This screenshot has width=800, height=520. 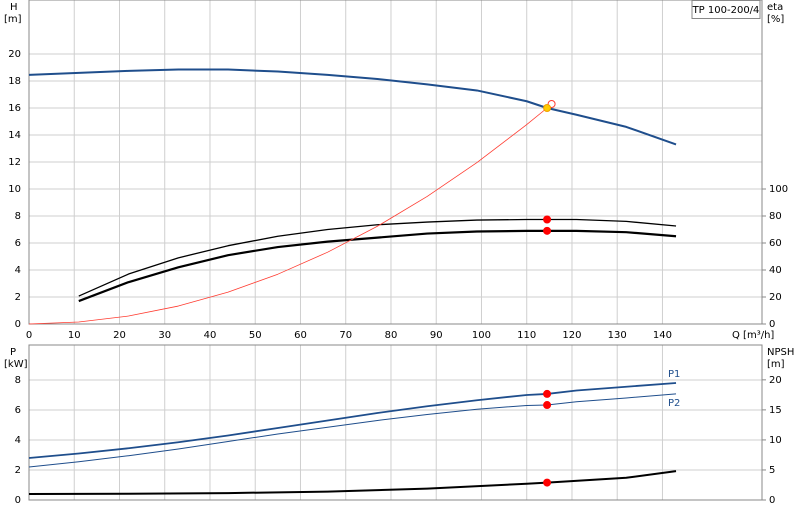 What do you see at coordinates (778, 189) in the screenshot?
I see `y2-tick-label: 100` at bounding box center [778, 189].